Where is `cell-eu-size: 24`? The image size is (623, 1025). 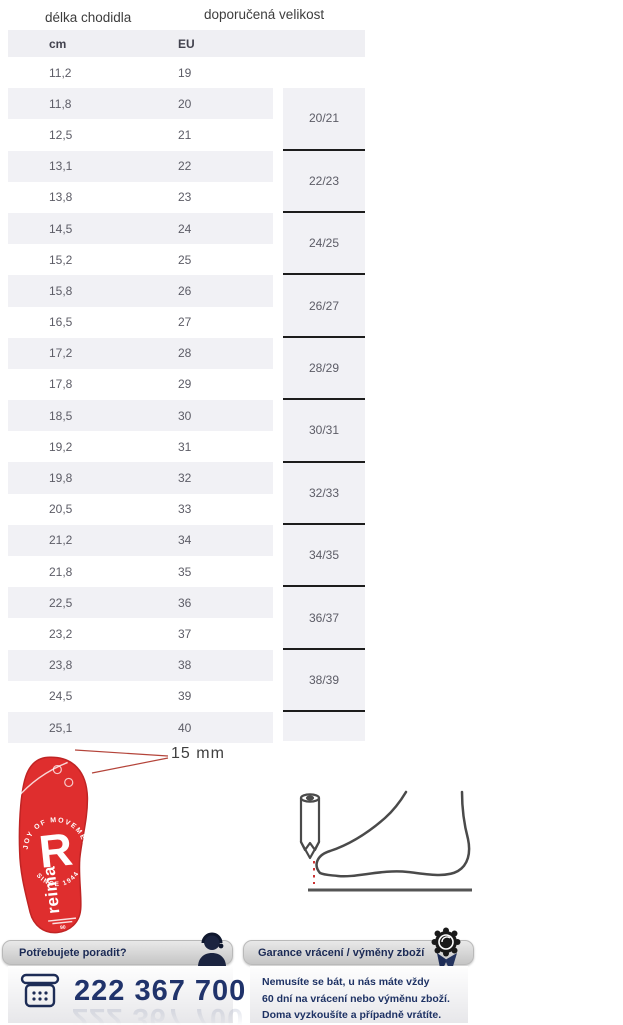
cell-eu-size: 24 is located at coordinates (185, 228).